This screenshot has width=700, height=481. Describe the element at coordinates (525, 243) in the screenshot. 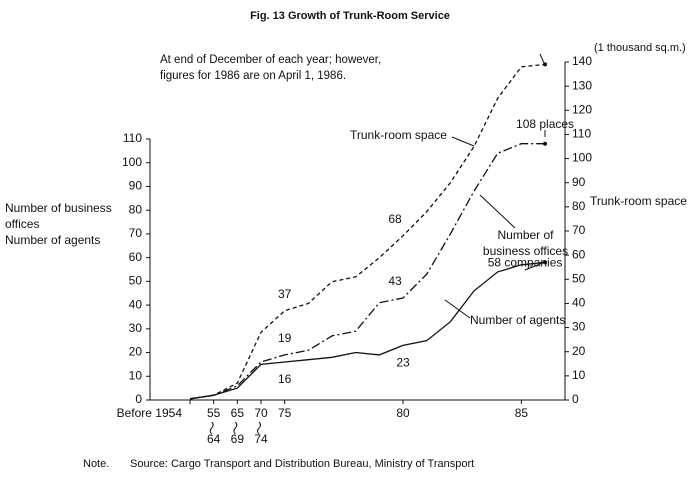

I see `series-label: Number of business offices` at that location.